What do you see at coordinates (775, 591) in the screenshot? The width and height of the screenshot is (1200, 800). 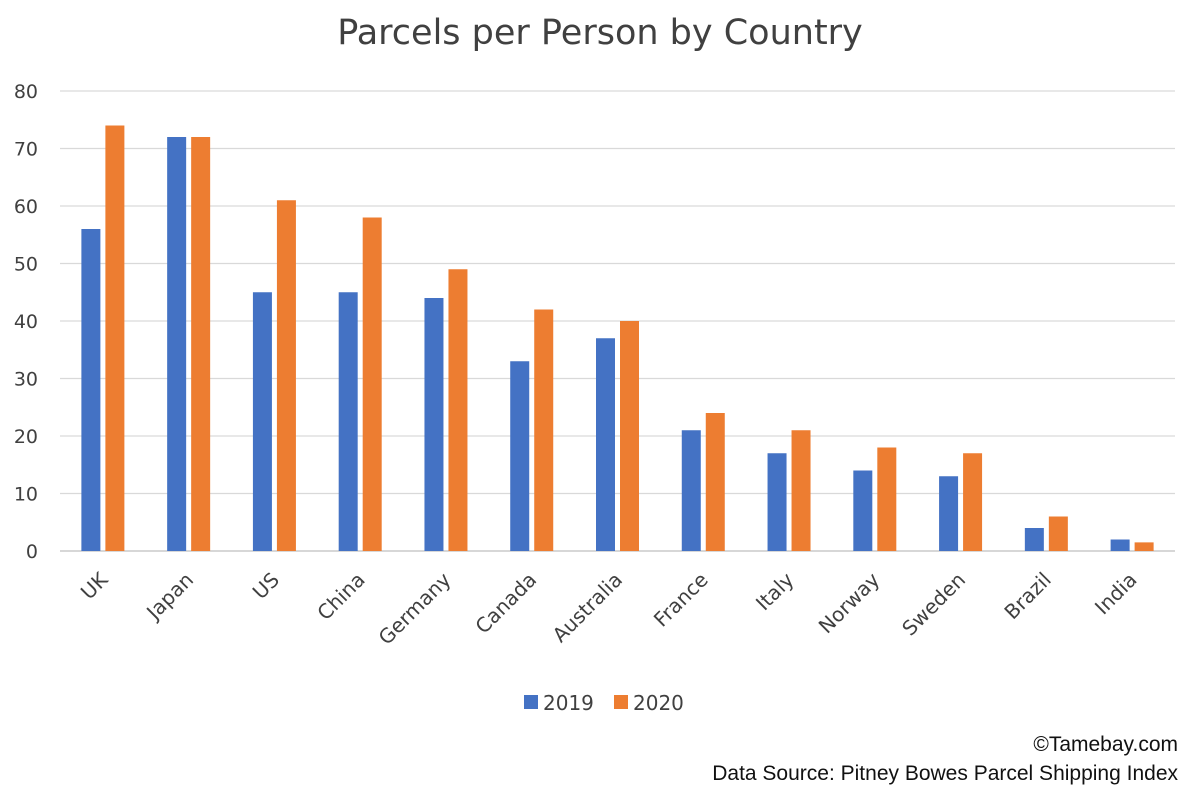 I see `x-tick-label: Italy` at bounding box center [775, 591].